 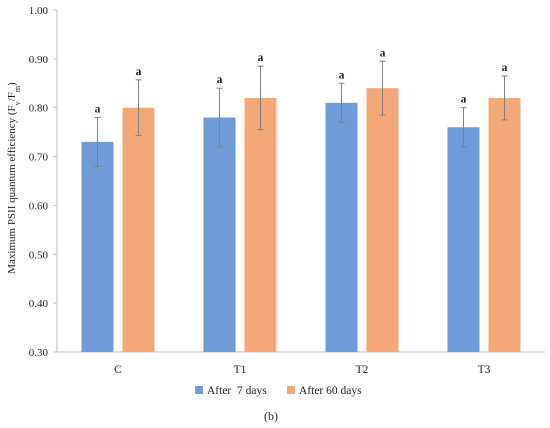 I want to click on y-tick-label: 0.50, so click(x=39, y=255).